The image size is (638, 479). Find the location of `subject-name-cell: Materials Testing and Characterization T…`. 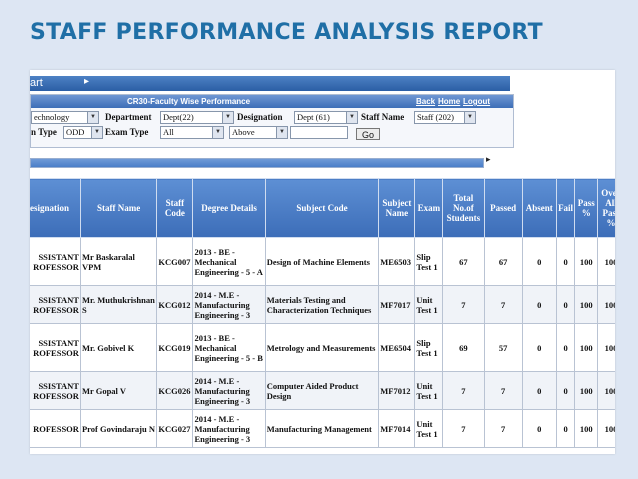

subject-name-cell: Materials Testing and Characterization T… is located at coordinates (322, 304).